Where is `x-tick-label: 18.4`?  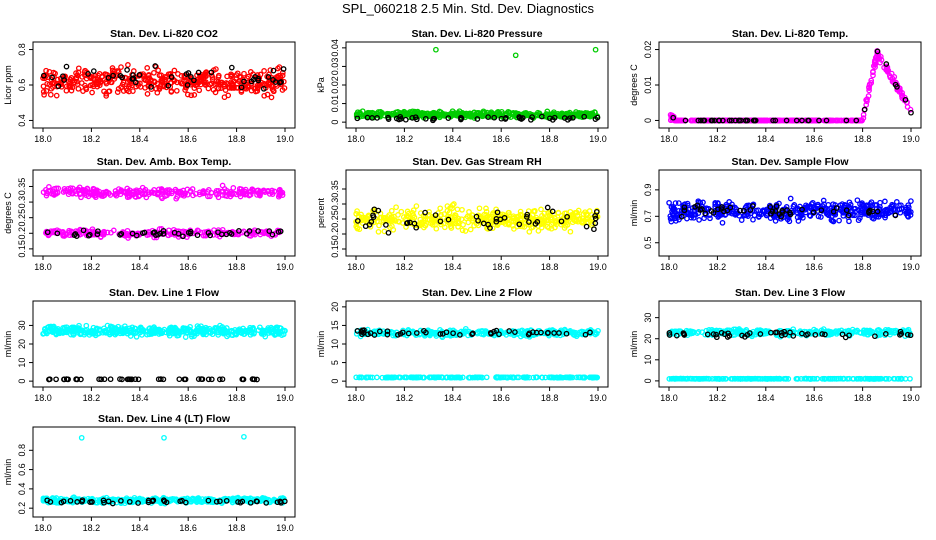
x-tick-label: 18.4 is located at coordinates (766, 267).